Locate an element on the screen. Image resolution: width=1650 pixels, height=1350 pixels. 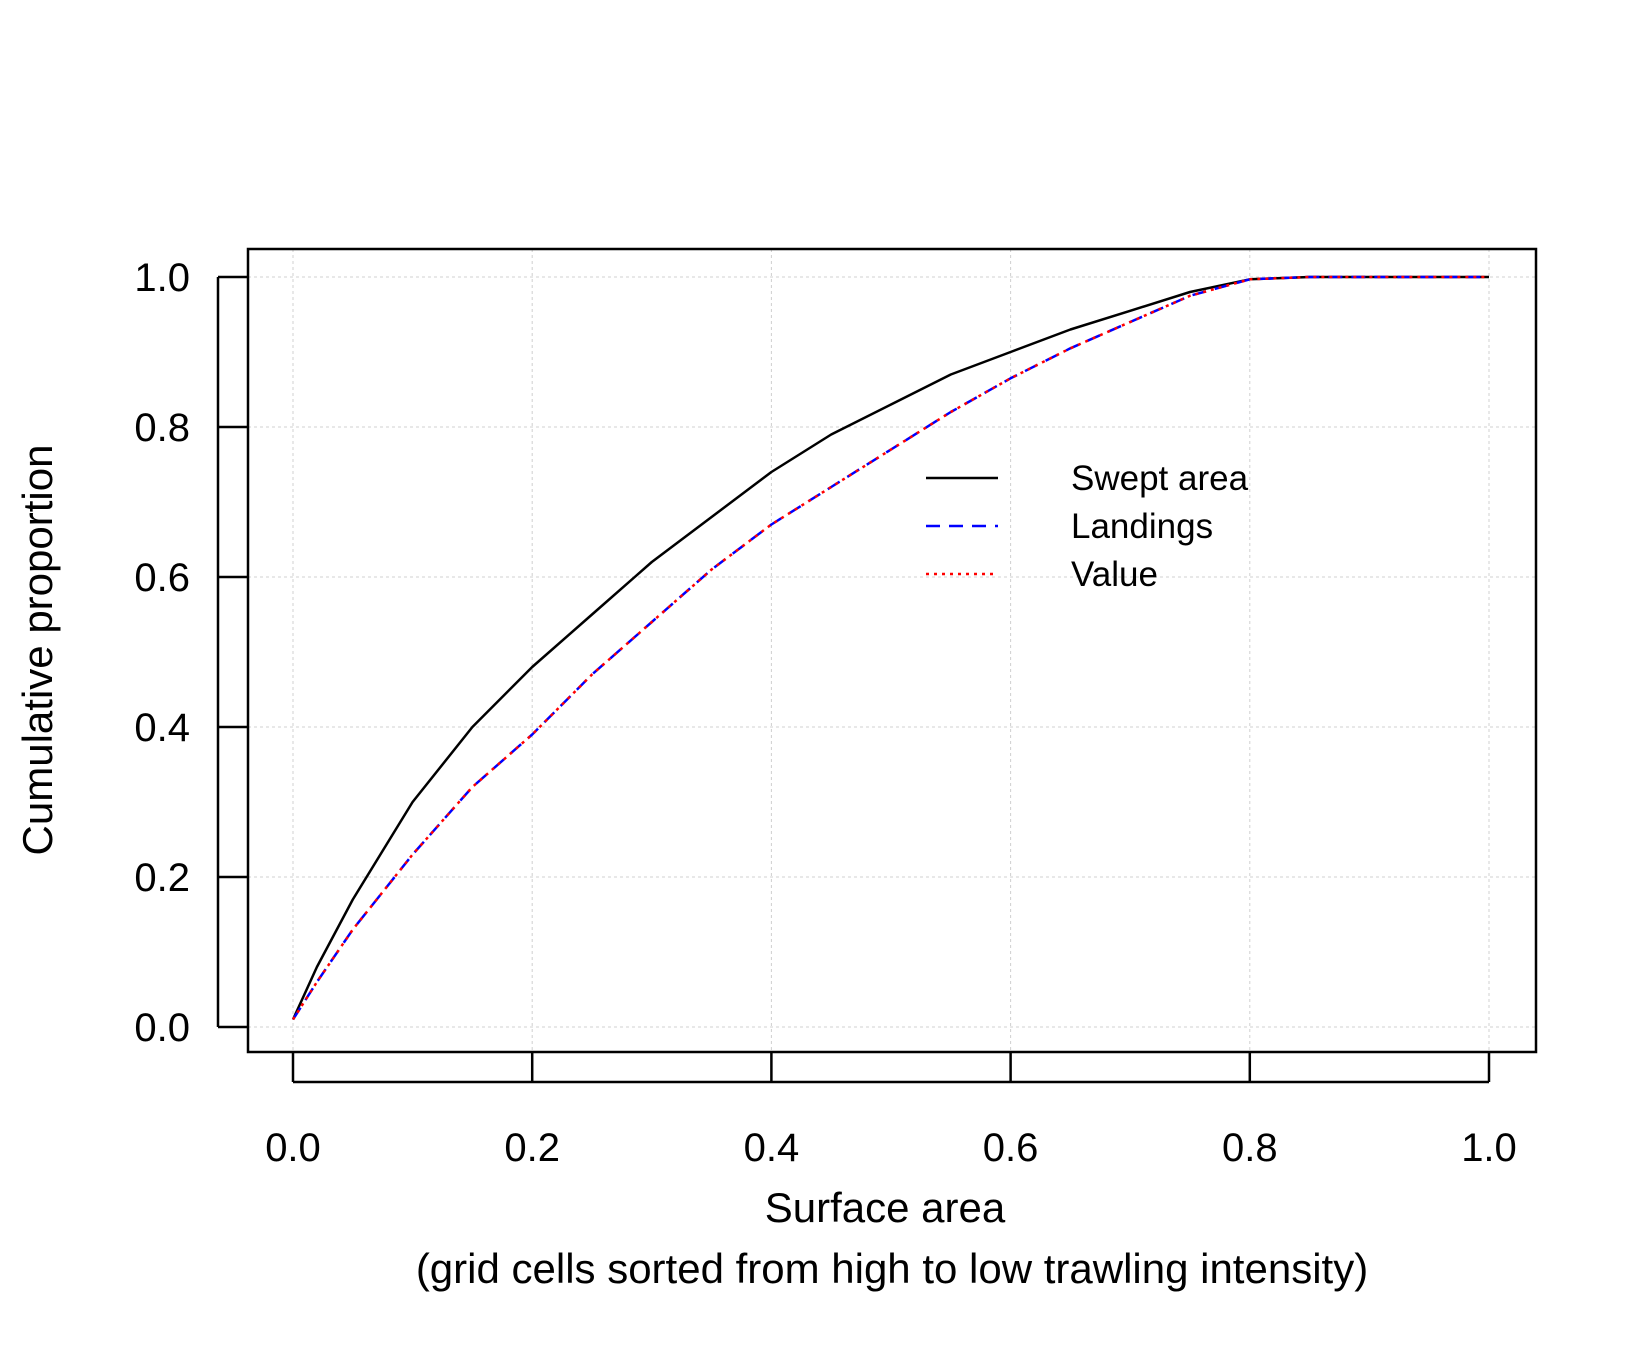
y-tick-label: 0.0 is located at coordinates (162, 1028).